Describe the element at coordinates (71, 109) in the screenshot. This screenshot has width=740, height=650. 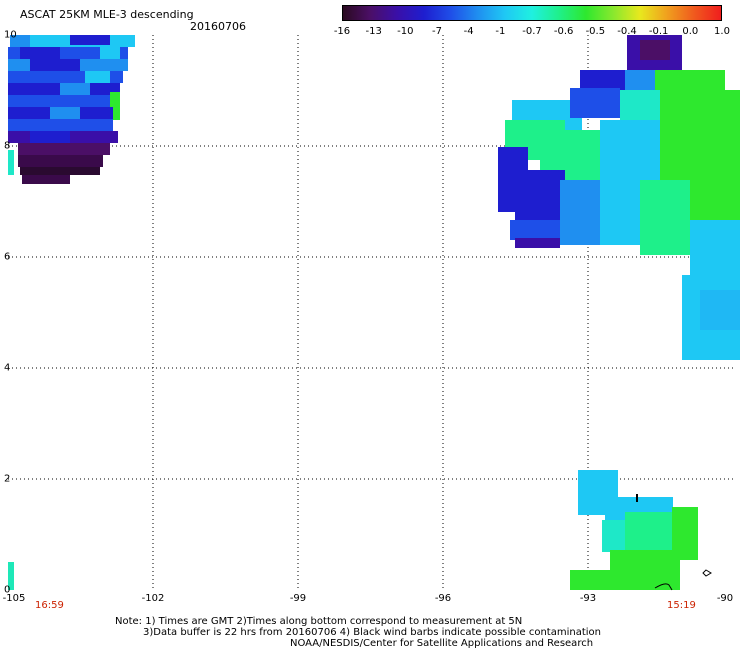
I see `swath-left` at that location.